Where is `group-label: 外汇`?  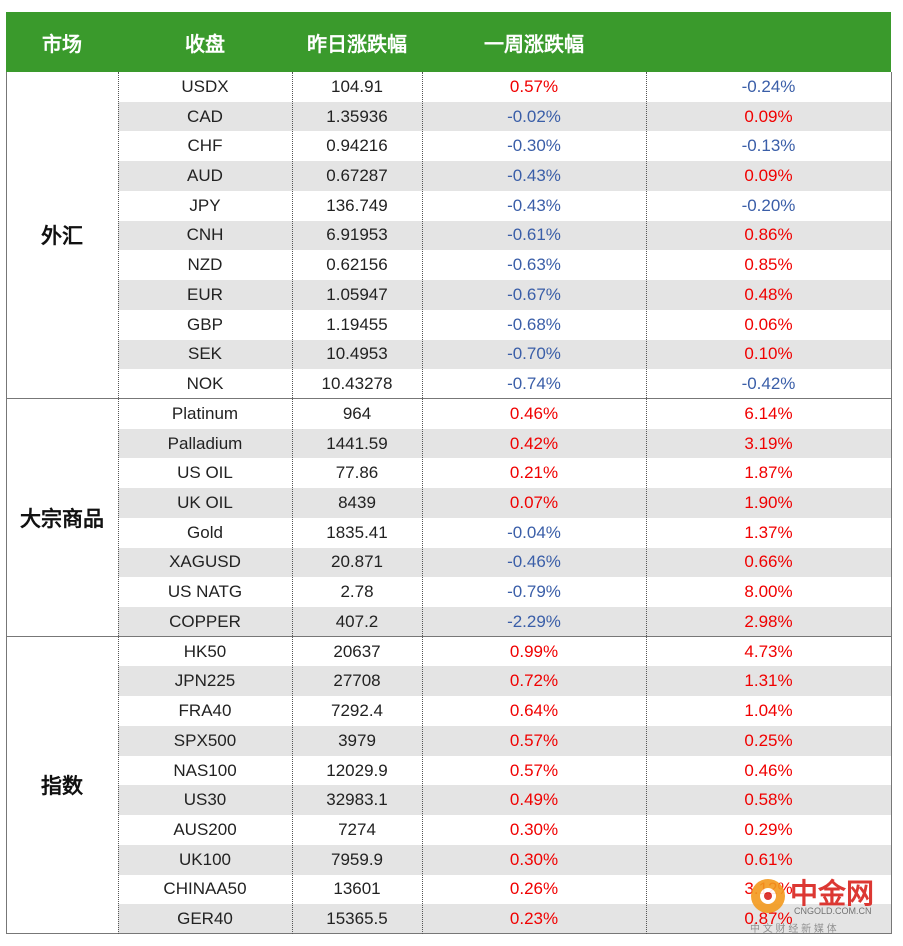 group-label: 外汇 is located at coordinates (62, 237).